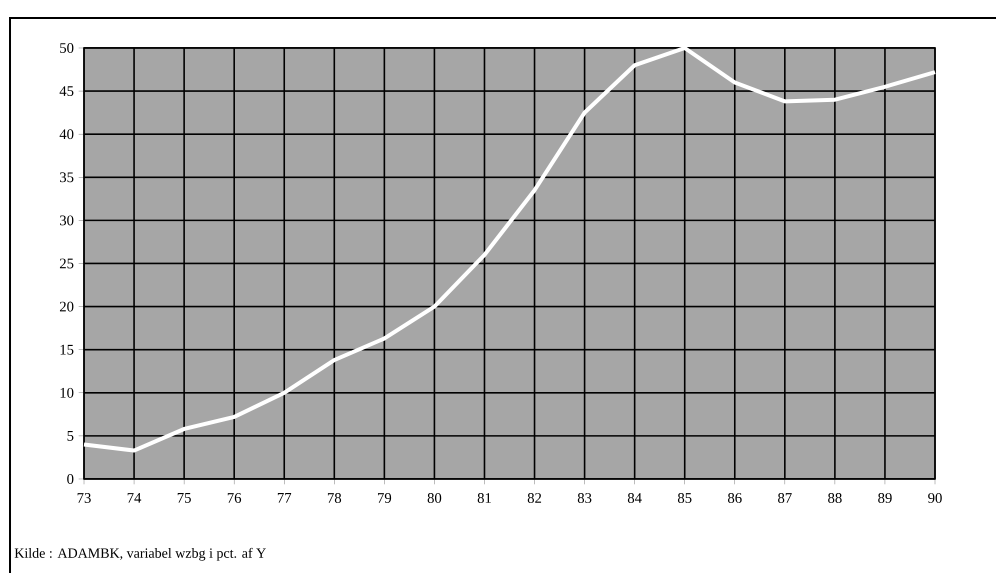 The image size is (998, 573). Describe the element at coordinates (335, 498) in the screenshot. I see `x-tick-label: 78` at that location.